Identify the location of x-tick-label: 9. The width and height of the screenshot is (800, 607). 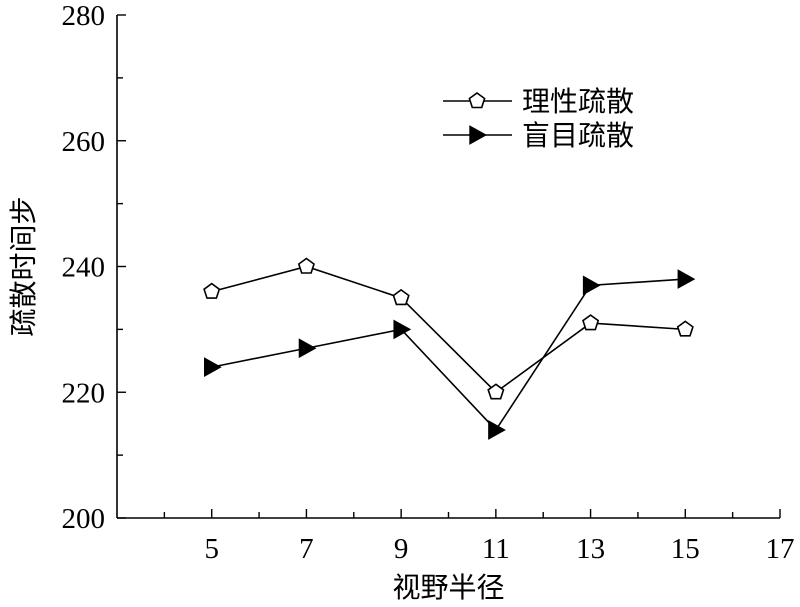
(401, 549).